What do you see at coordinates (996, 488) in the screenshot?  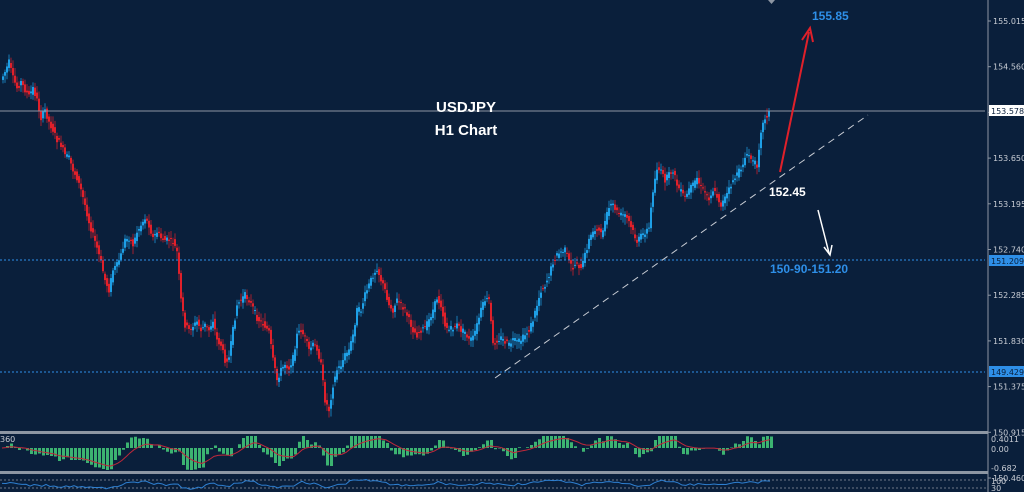 I see `rsi-lower-label: 30` at bounding box center [996, 488].